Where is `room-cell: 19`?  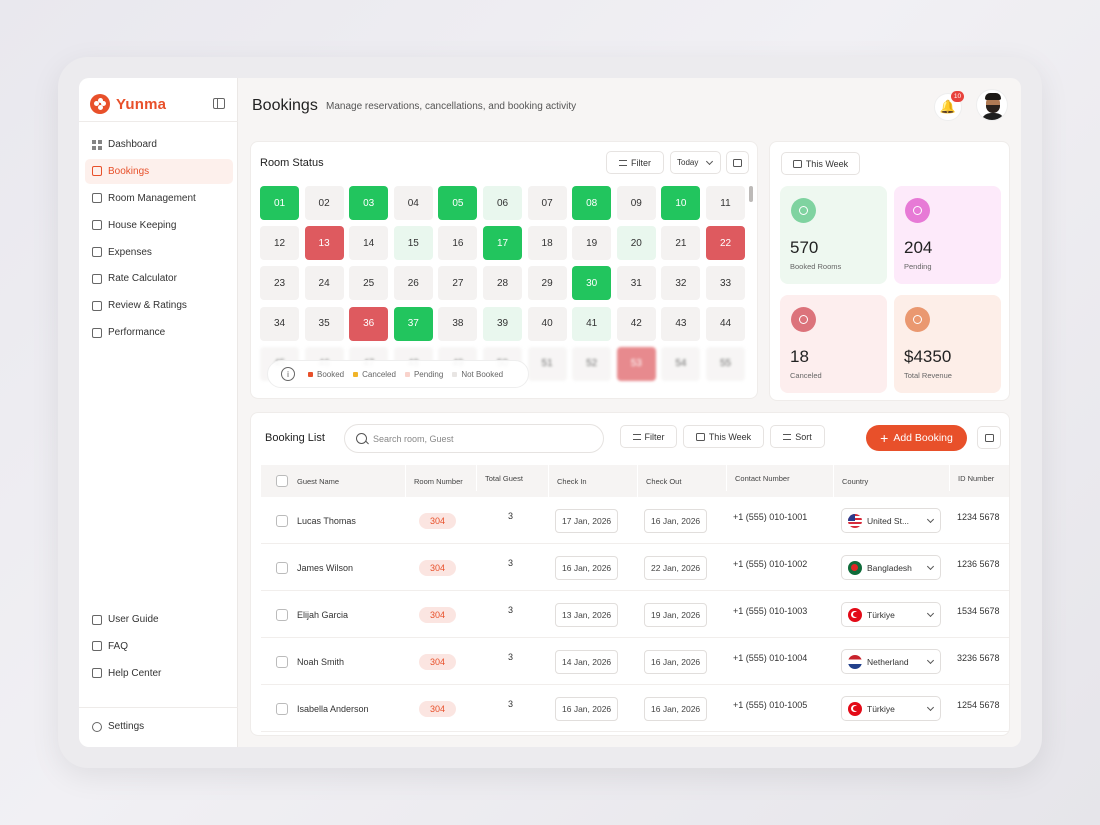
room-cell: 19 is located at coordinates (592, 243).